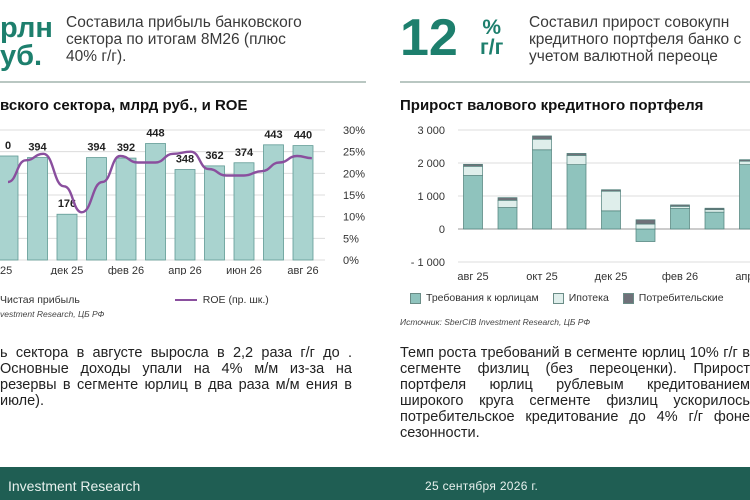  Describe the element at coordinates (375, 483) in the screenshot. I see `footer-bar: Investment Research 25 сентября 2026 г.` at that location.